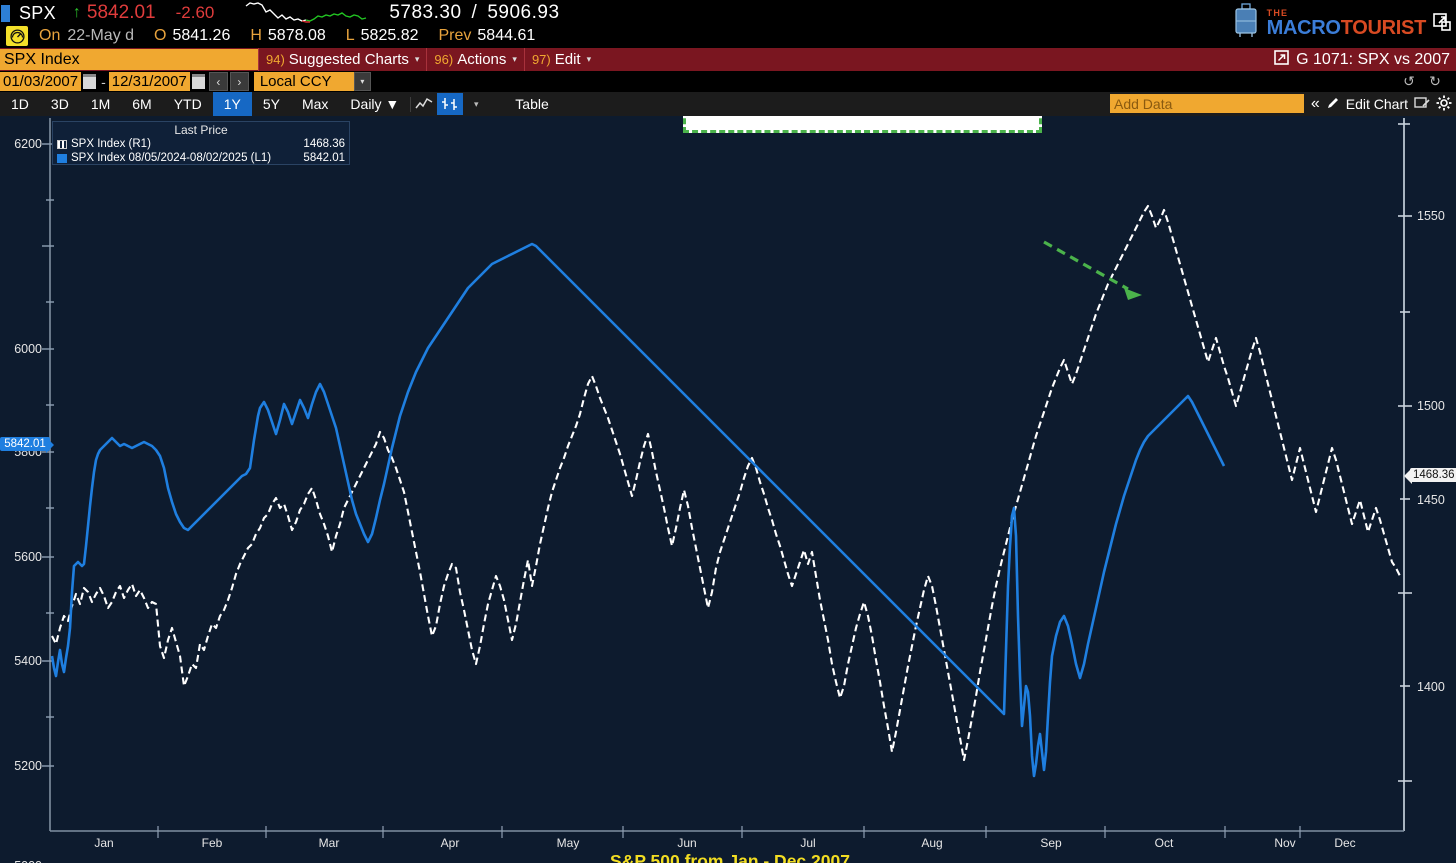 The height and width of the screenshot is (863, 1456). I want to click on x-tick-jan: Jan, so click(104, 843).